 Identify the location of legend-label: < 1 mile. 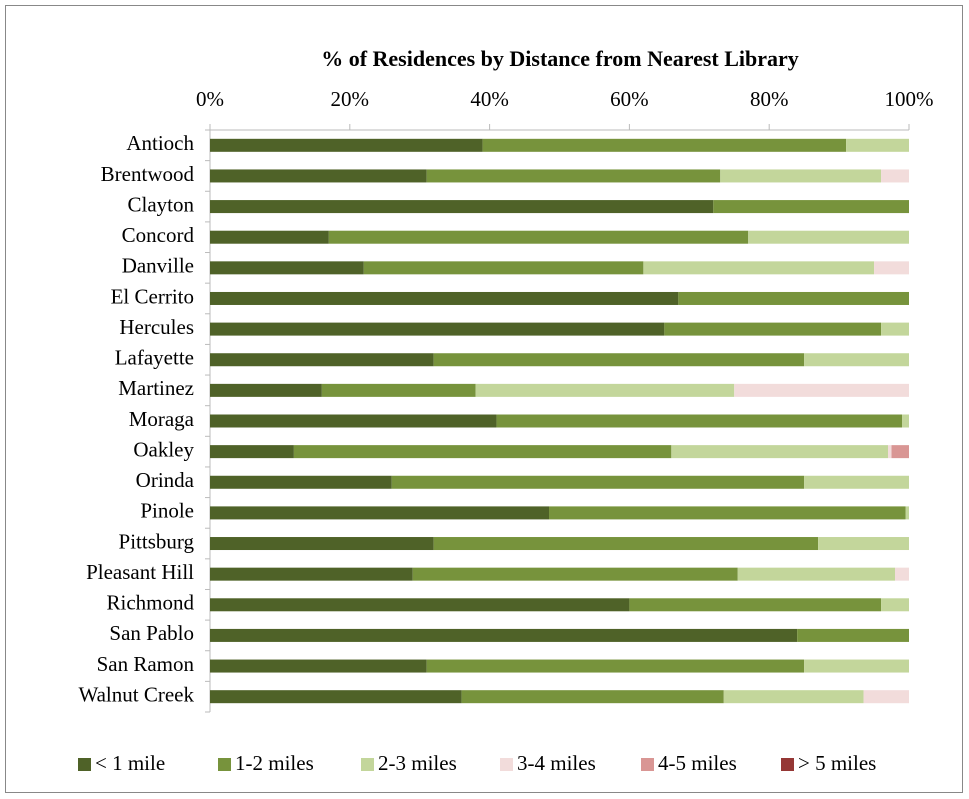
(130, 763).